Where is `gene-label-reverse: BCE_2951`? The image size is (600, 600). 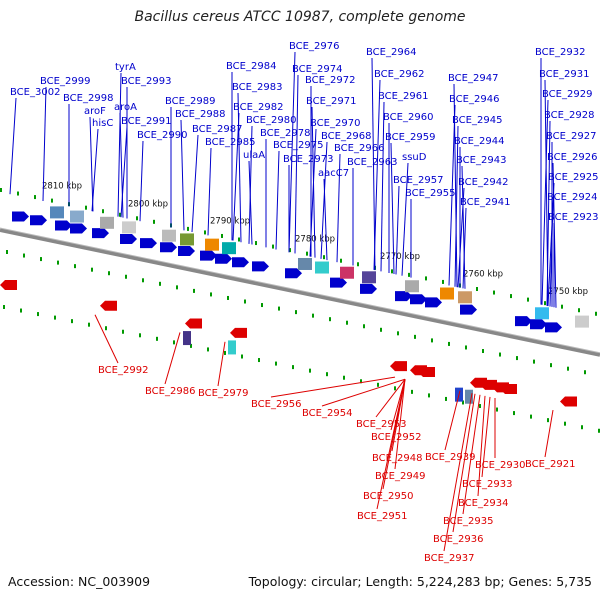 gene-label-reverse: BCE_2951 is located at coordinates (382, 516).